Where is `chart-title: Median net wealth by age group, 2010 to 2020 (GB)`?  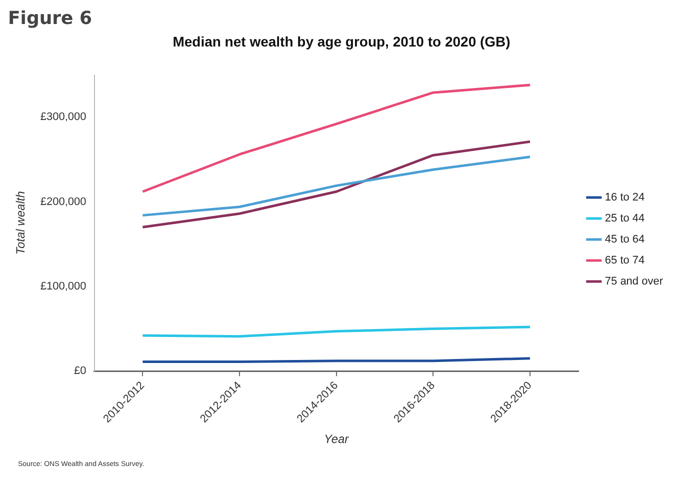
chart-title: Median net wealth by age group, 2010 to 2020 (GB) is located at coordinates (341, 41).